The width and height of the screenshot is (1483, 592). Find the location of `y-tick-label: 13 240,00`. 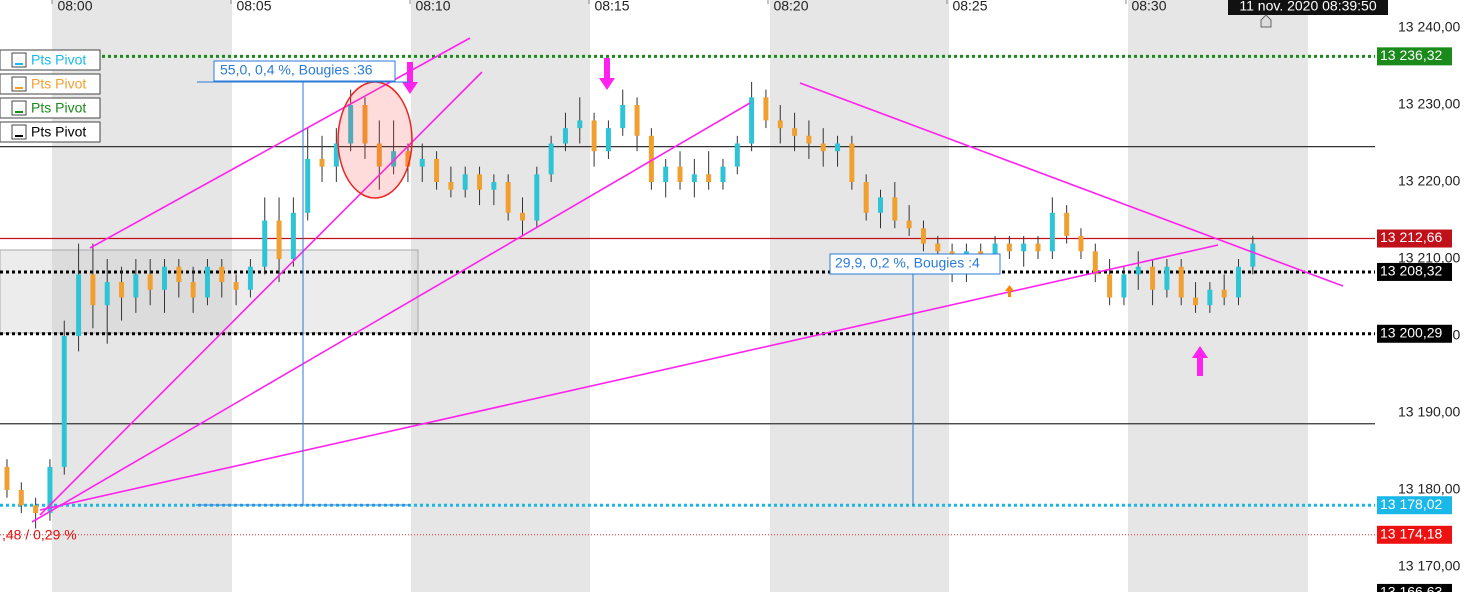

y-tick-label: 13 240,00 is located at coordinates (1429, 27).